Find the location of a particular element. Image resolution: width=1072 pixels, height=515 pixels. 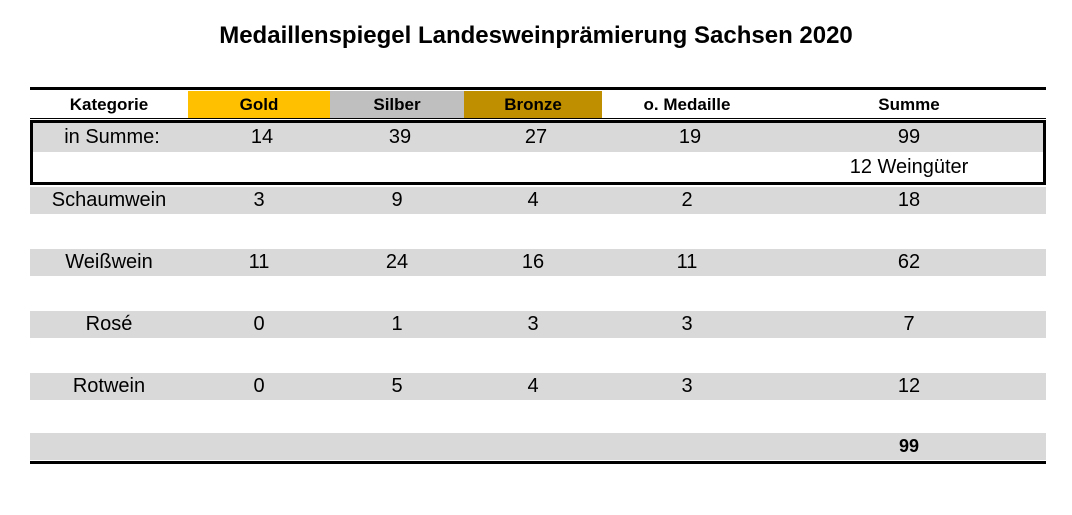

row-silber: 24 is located at coordinates (397, 262).